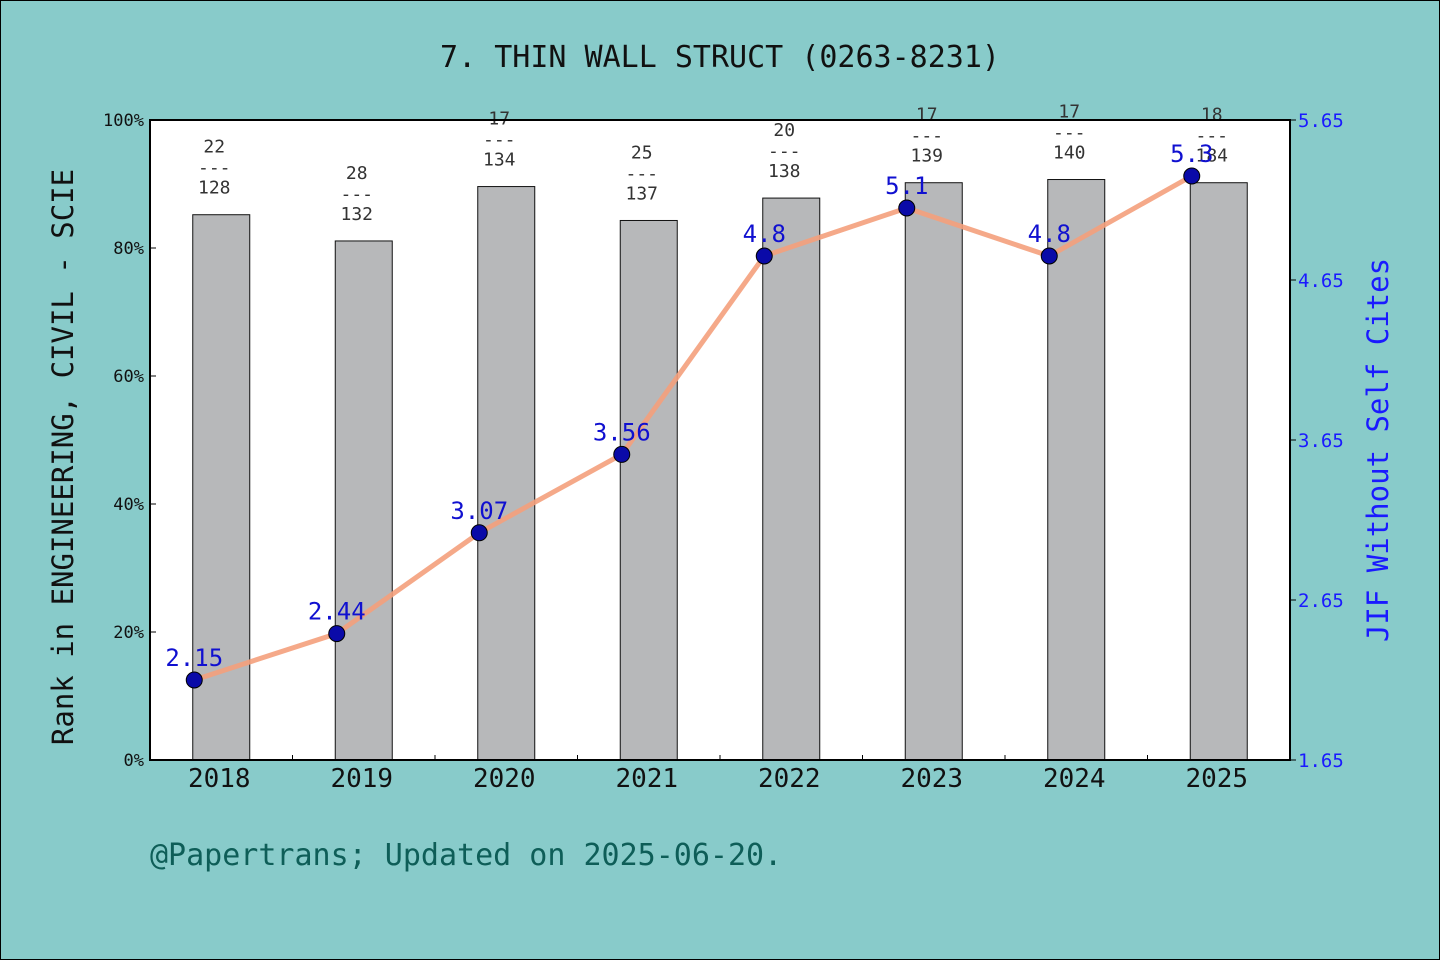  Describe the element at coordinates (356, 214) in the screenshot. I see `bar-total-label: 132` at that location.